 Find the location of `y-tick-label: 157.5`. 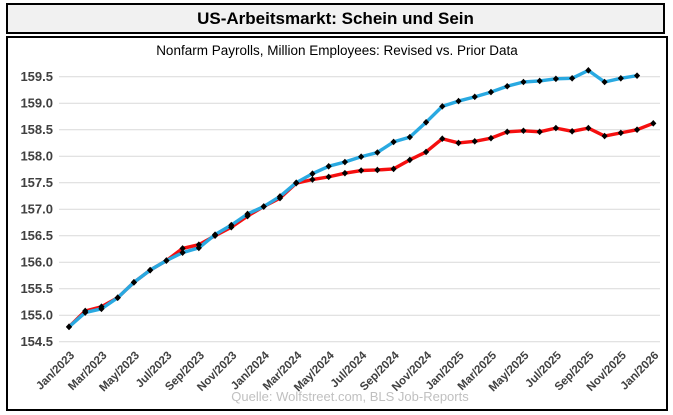

y-tick-label: 157.5 is located at coordinates (36, 182).